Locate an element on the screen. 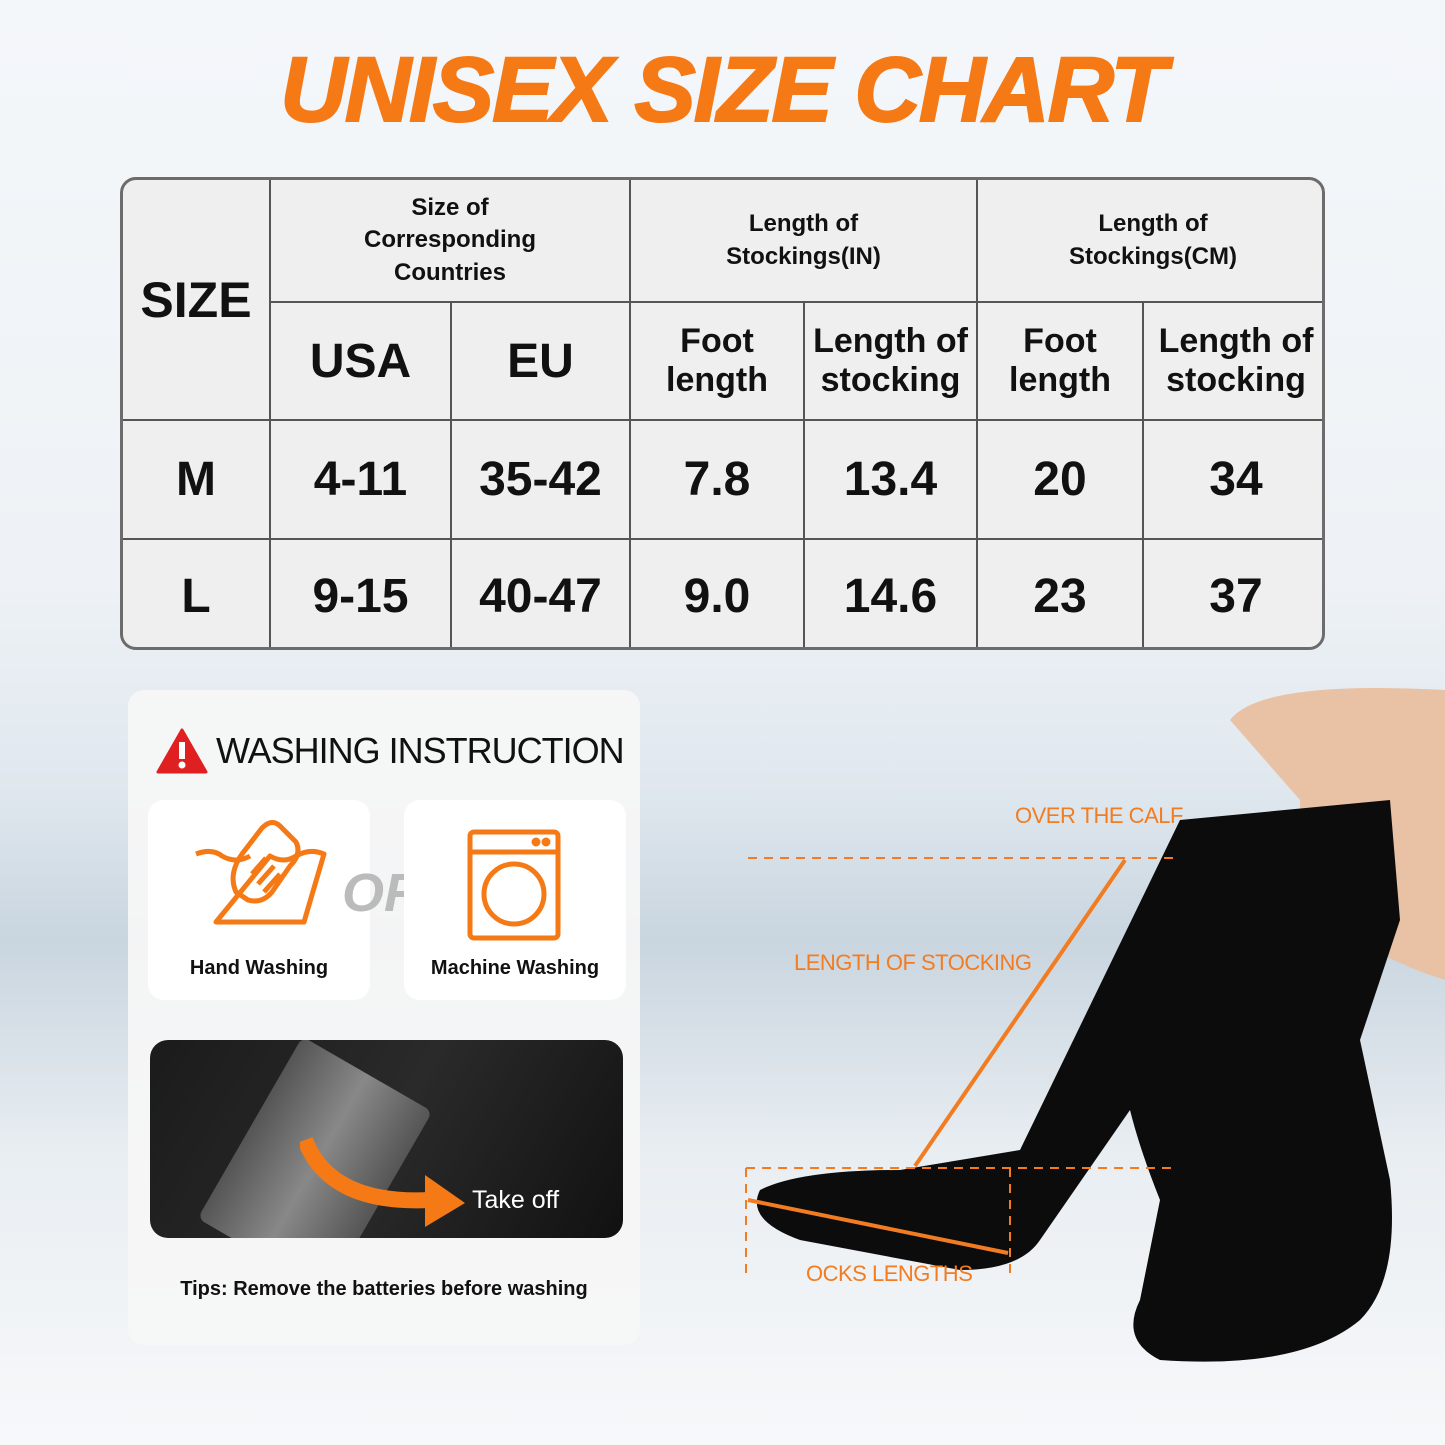 Image resolution: width=1445 pixels, height=1445 pixels. washing-machine-icon is located at coordinates (514, 885).